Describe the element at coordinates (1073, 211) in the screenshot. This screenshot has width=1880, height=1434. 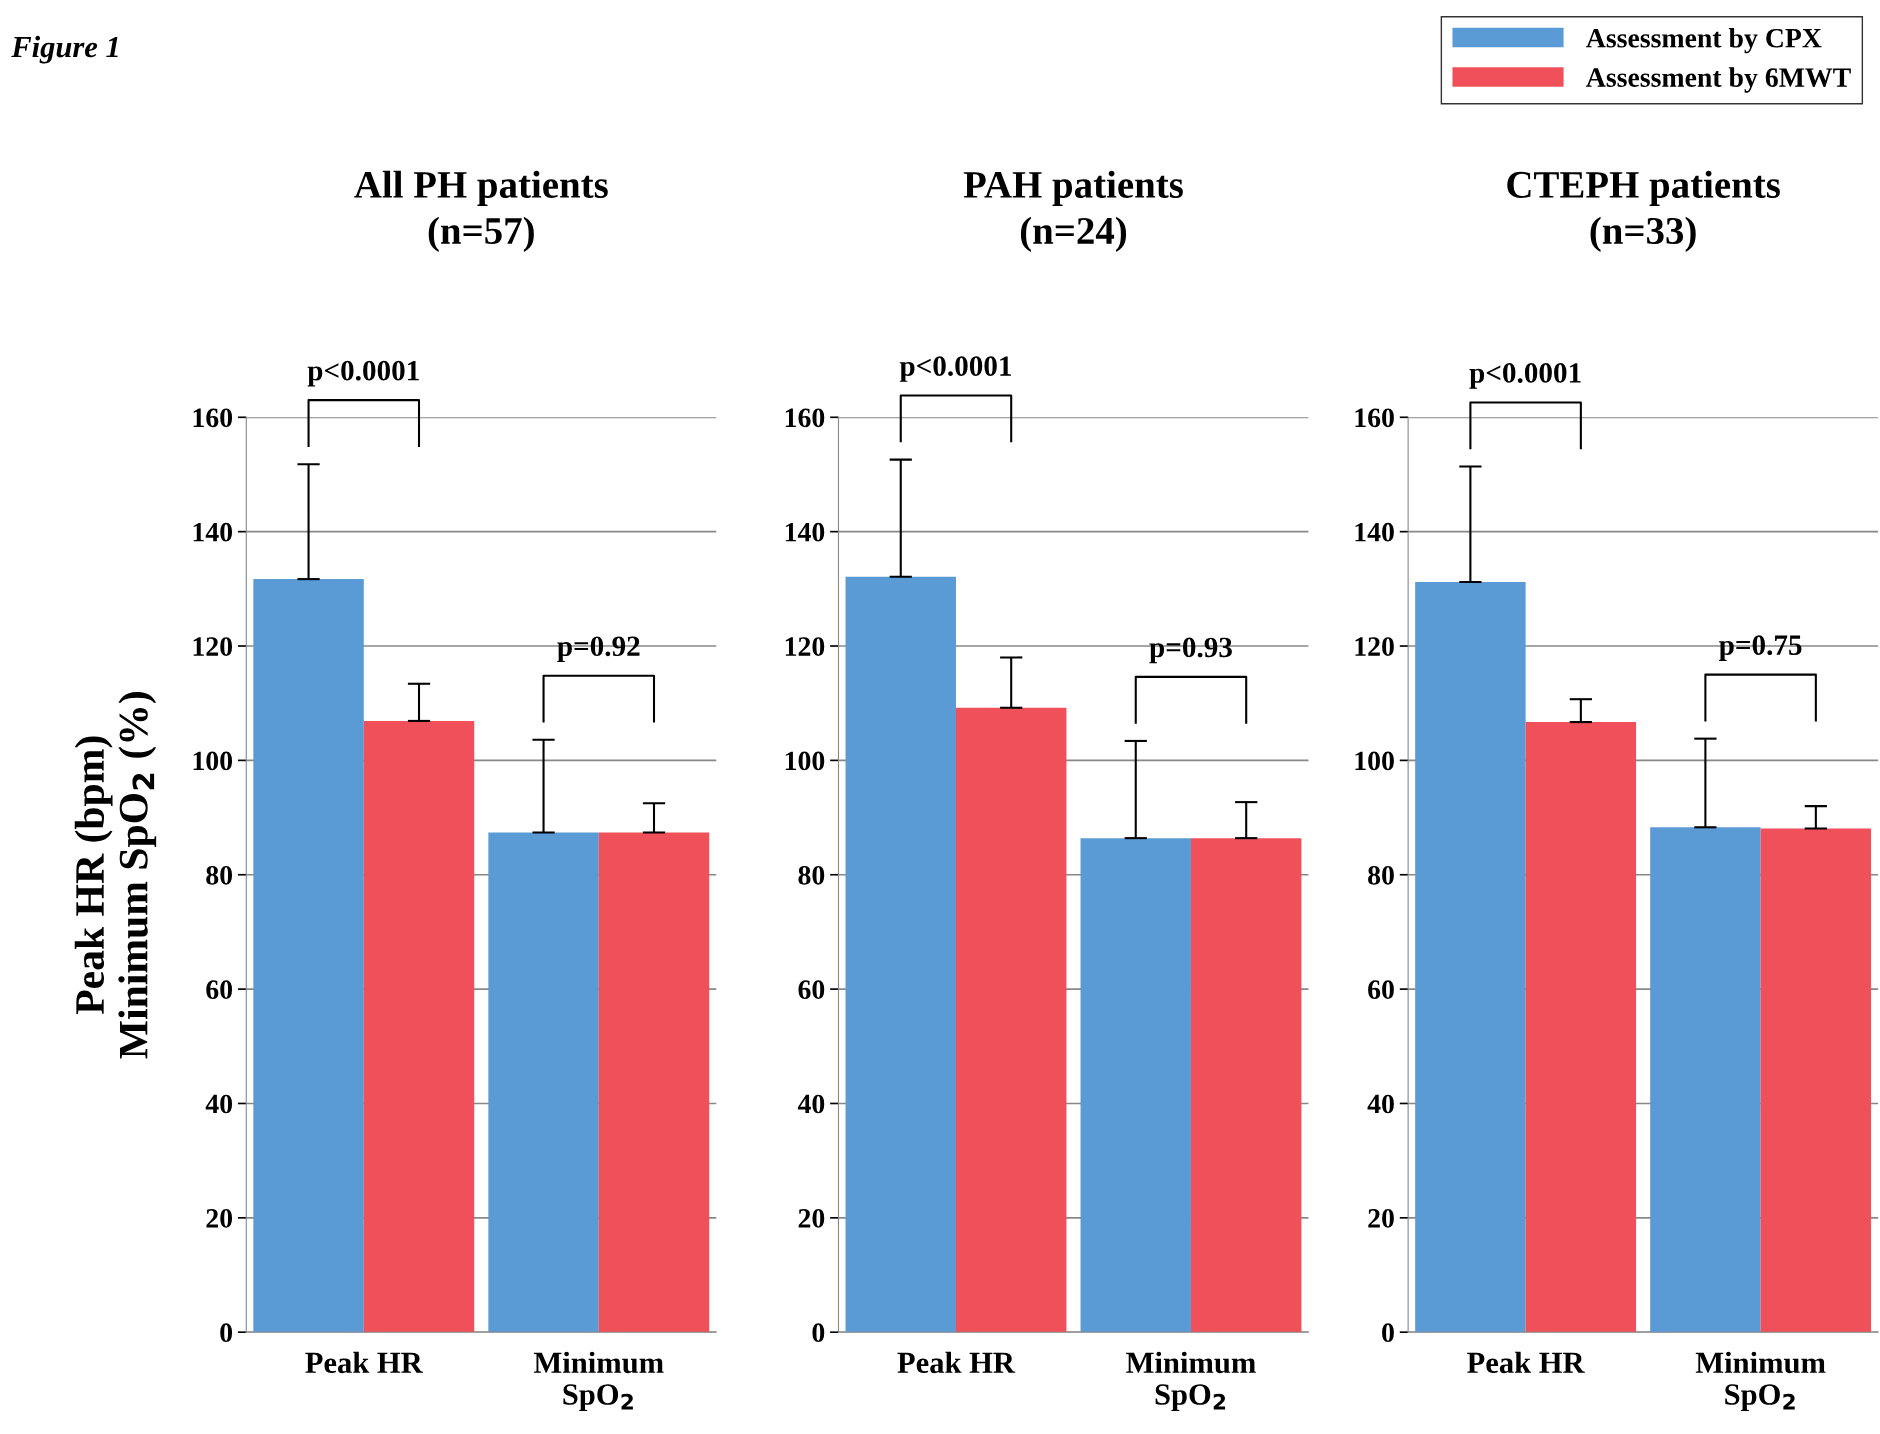
I see `chart-title: PAH patients (n=24)` at that location.